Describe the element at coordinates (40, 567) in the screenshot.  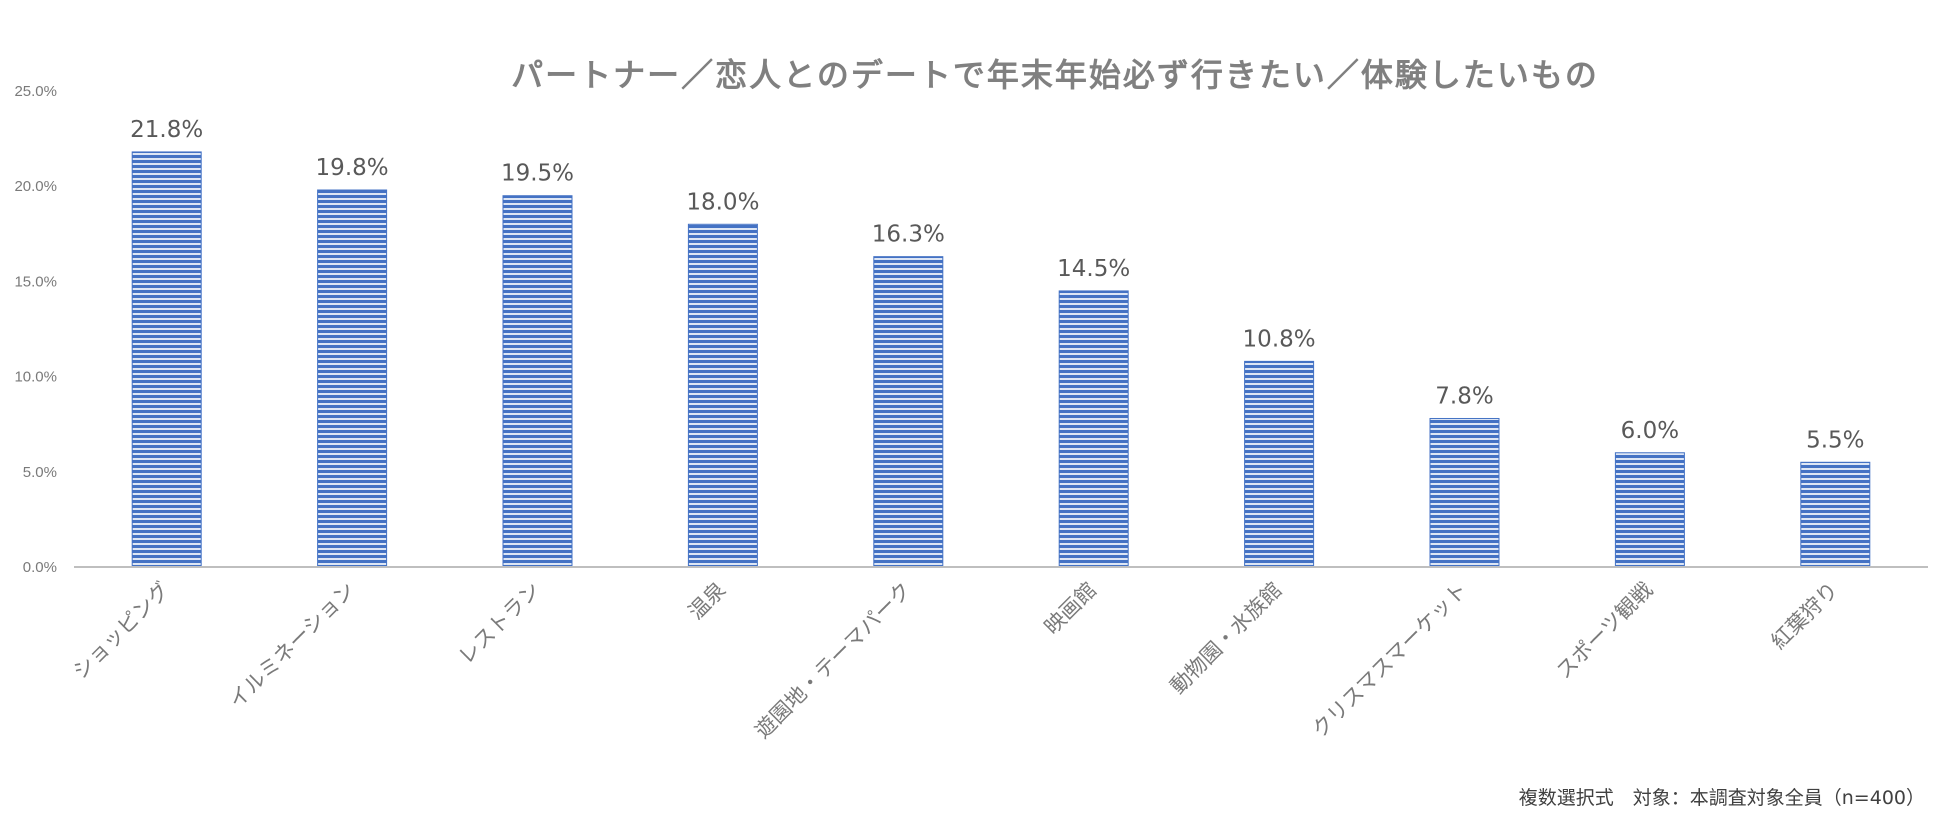
I see `y-tick-label: 0.0%` at that location.